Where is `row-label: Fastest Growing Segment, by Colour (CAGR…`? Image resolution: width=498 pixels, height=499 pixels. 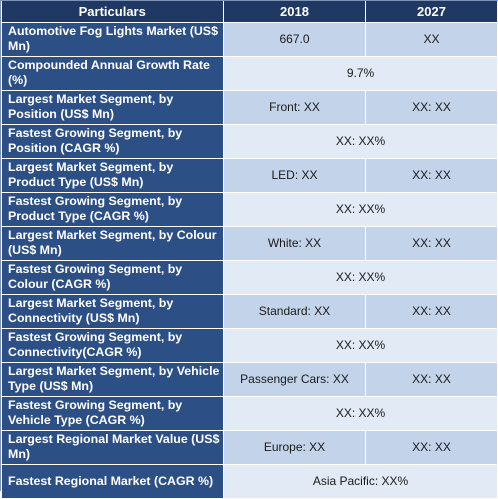 row-label: Fastest Growing Segment, by Colour (CAGR… is located at coordinates (112, 277).